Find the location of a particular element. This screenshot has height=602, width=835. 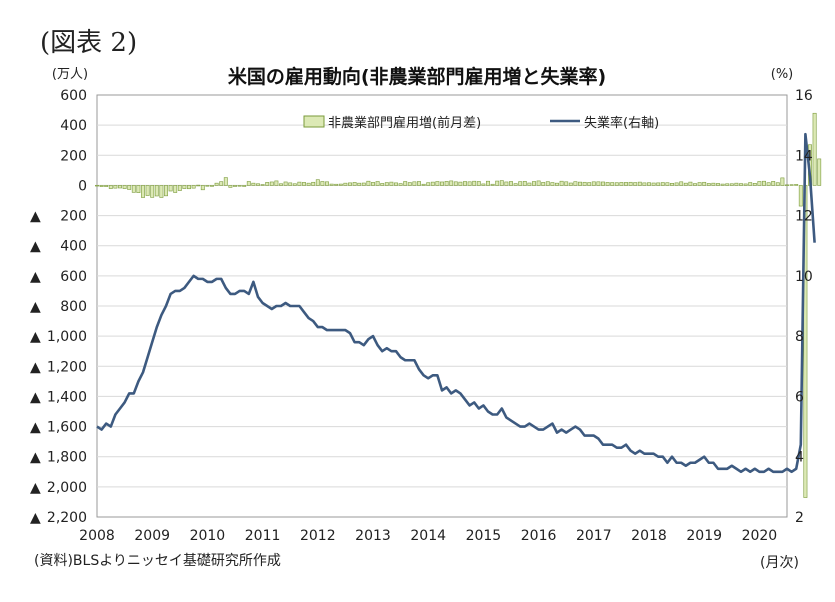

y-left-tick-label: 600 is located at coordinates (73, 277).